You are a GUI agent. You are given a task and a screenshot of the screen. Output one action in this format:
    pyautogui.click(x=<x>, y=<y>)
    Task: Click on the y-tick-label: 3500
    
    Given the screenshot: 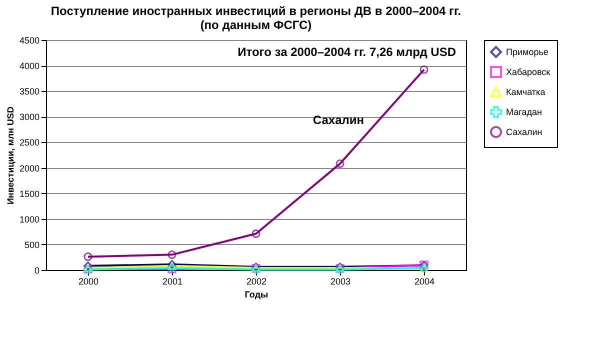 What is the action you would take?
    pyautogui.click(x=29, y=91)
    